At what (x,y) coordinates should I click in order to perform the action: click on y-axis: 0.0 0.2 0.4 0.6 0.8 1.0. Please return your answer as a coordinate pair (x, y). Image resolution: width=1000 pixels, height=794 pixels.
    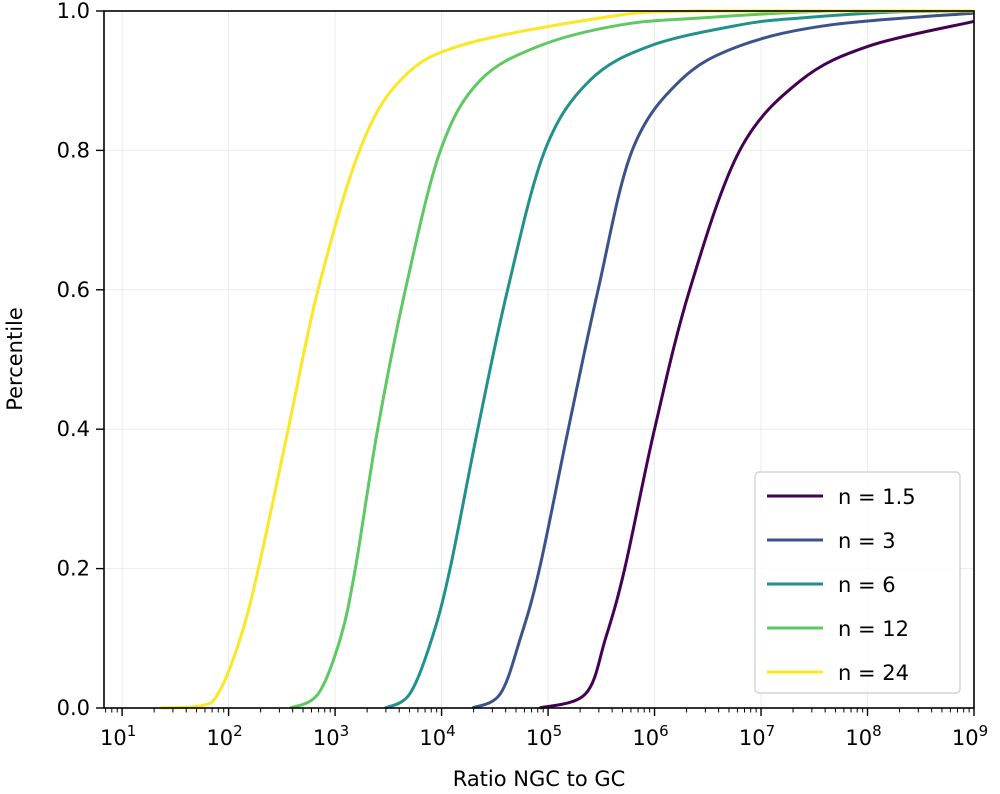
    Looking at the image, I should click on (80, 360).